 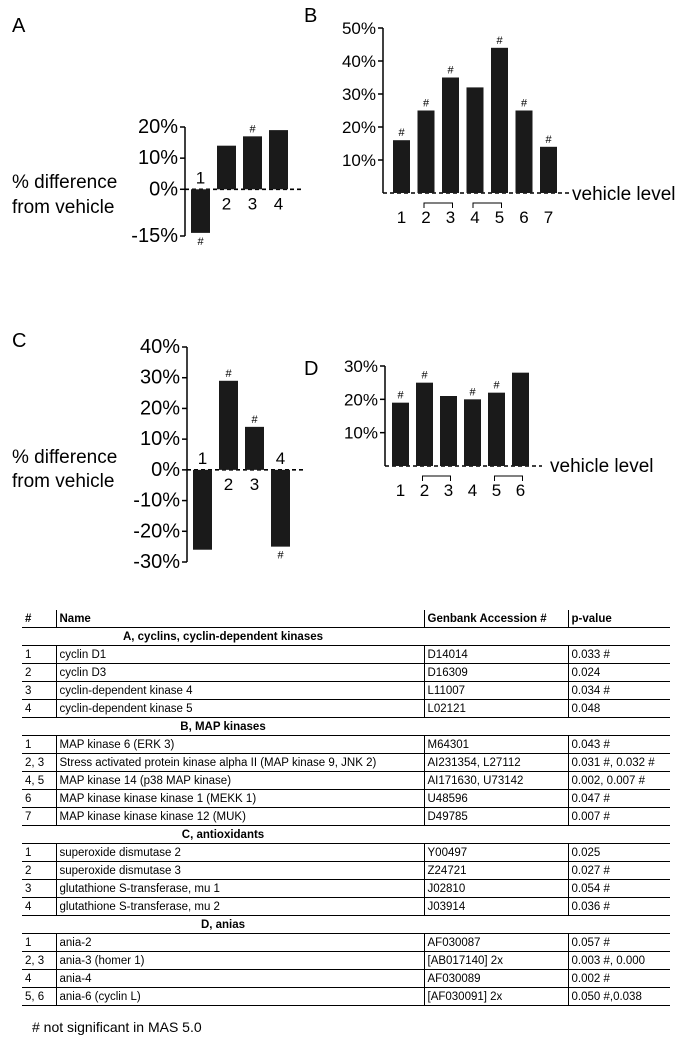 I want to click on cell-name: superoxide dismutase 3, so click(x=239, y=870).